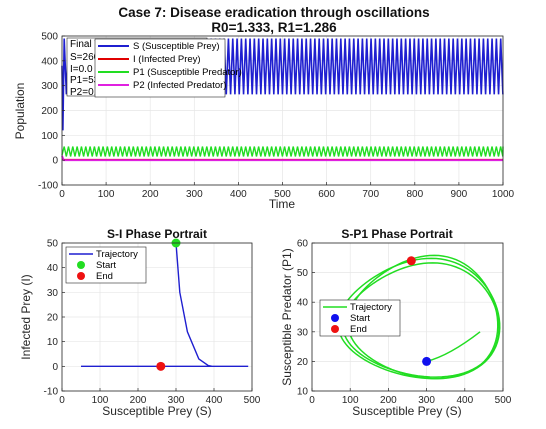 The height and width of the screenshot is (429, 546). Describe the element at coordinates (335, 329) in the screenshot. I see `sp1-legend-end-marker` at that location.